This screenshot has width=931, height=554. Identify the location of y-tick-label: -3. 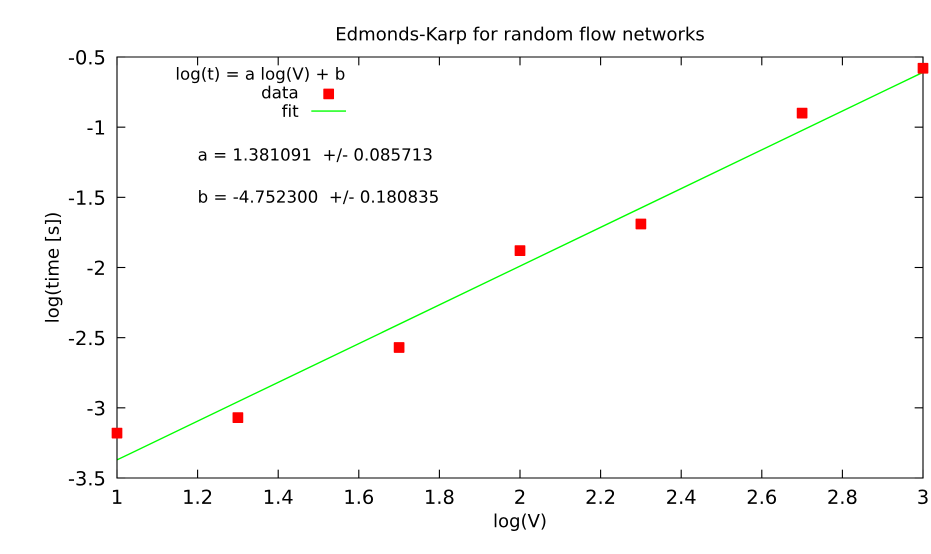
(95, 408).